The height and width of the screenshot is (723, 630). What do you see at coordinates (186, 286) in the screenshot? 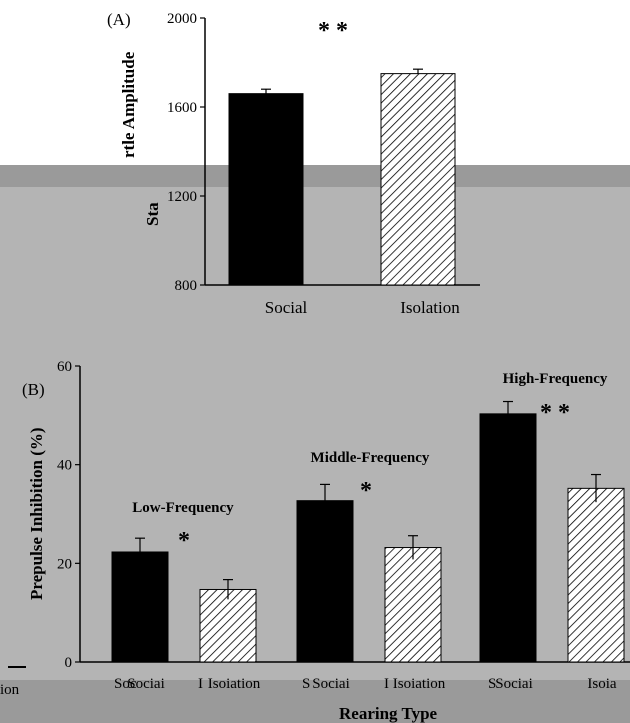
I see `panel-a-y-tick-label: 800` at bounding box center [186, 286].